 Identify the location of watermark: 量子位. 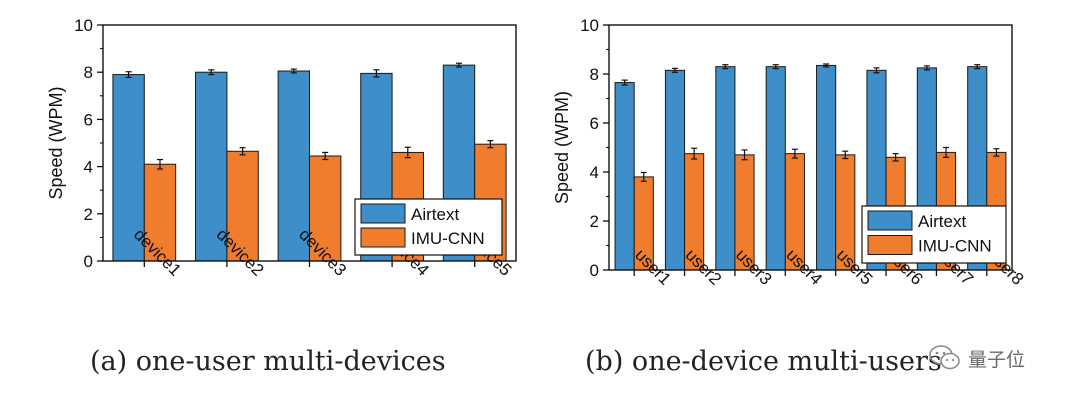
(993, 358).